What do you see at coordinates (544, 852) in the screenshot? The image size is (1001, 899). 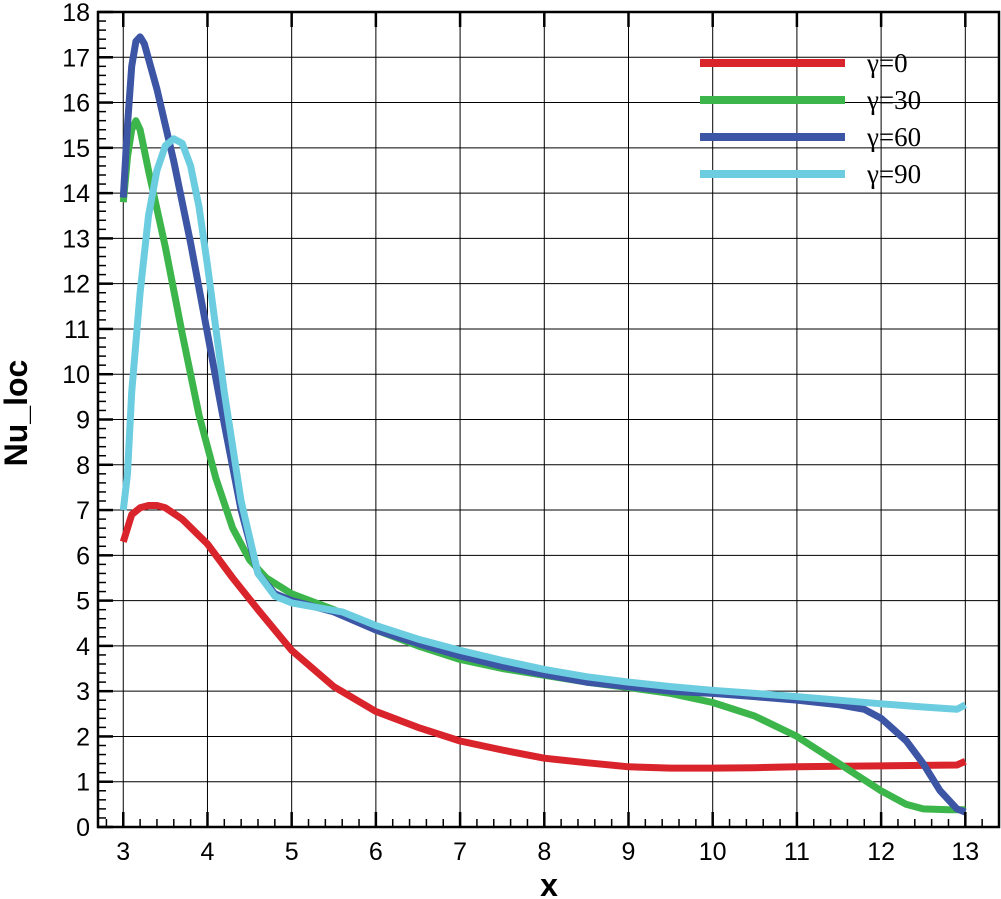 I see `x-tick-label: 8` at bounding box center [544, 852].